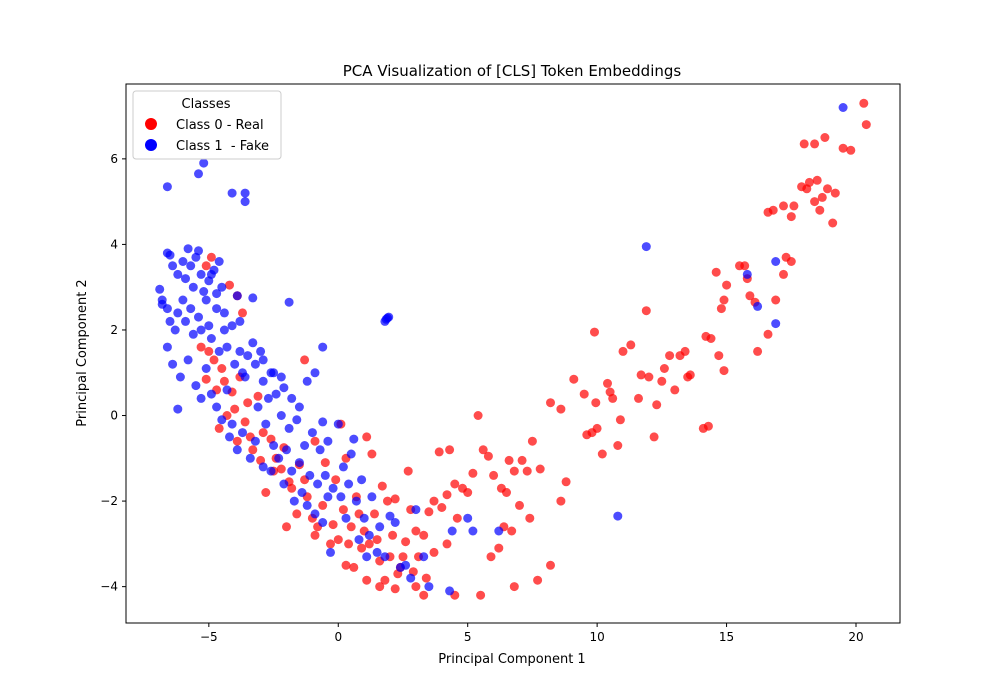 The image size is (1000, 700). Describe the element at coordinates (109, 501) in the screenshot. I see `y-tick-label: −2` at that location.